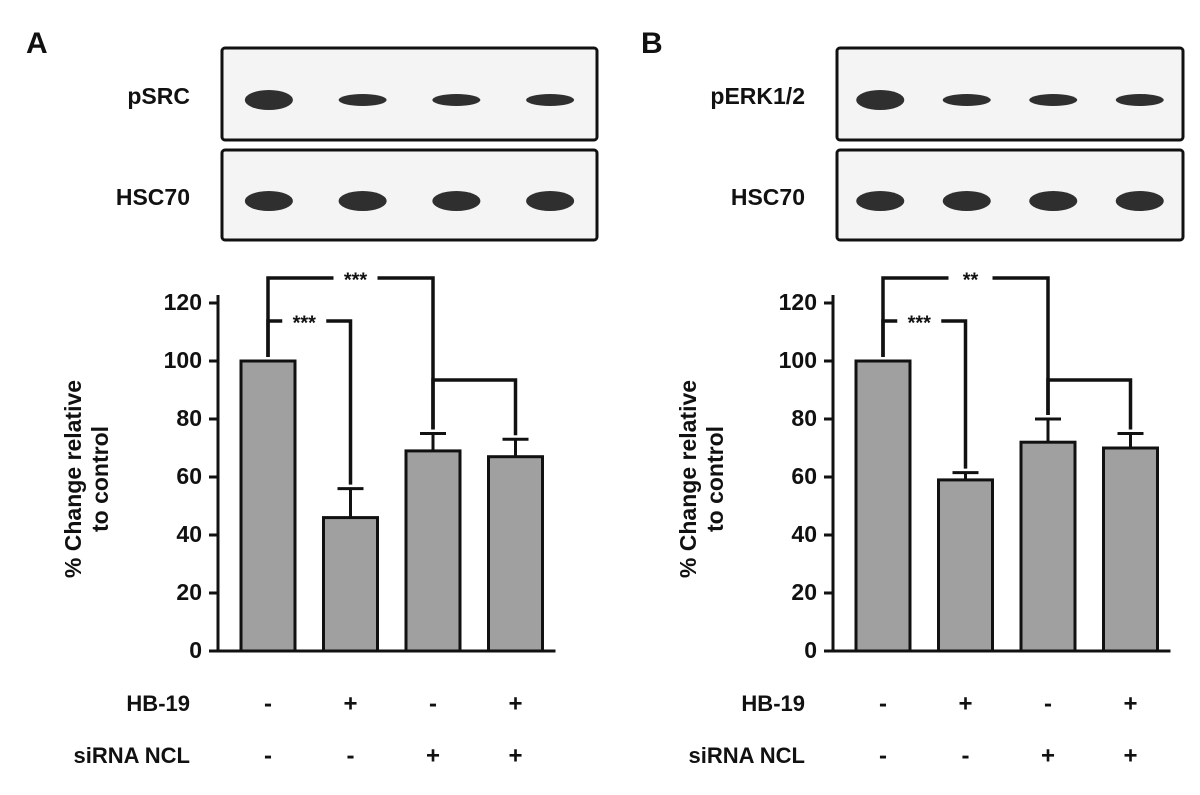  Describe the element at coordinates (37, 43) in the screenshot. I see `panel-label: A` at that location.